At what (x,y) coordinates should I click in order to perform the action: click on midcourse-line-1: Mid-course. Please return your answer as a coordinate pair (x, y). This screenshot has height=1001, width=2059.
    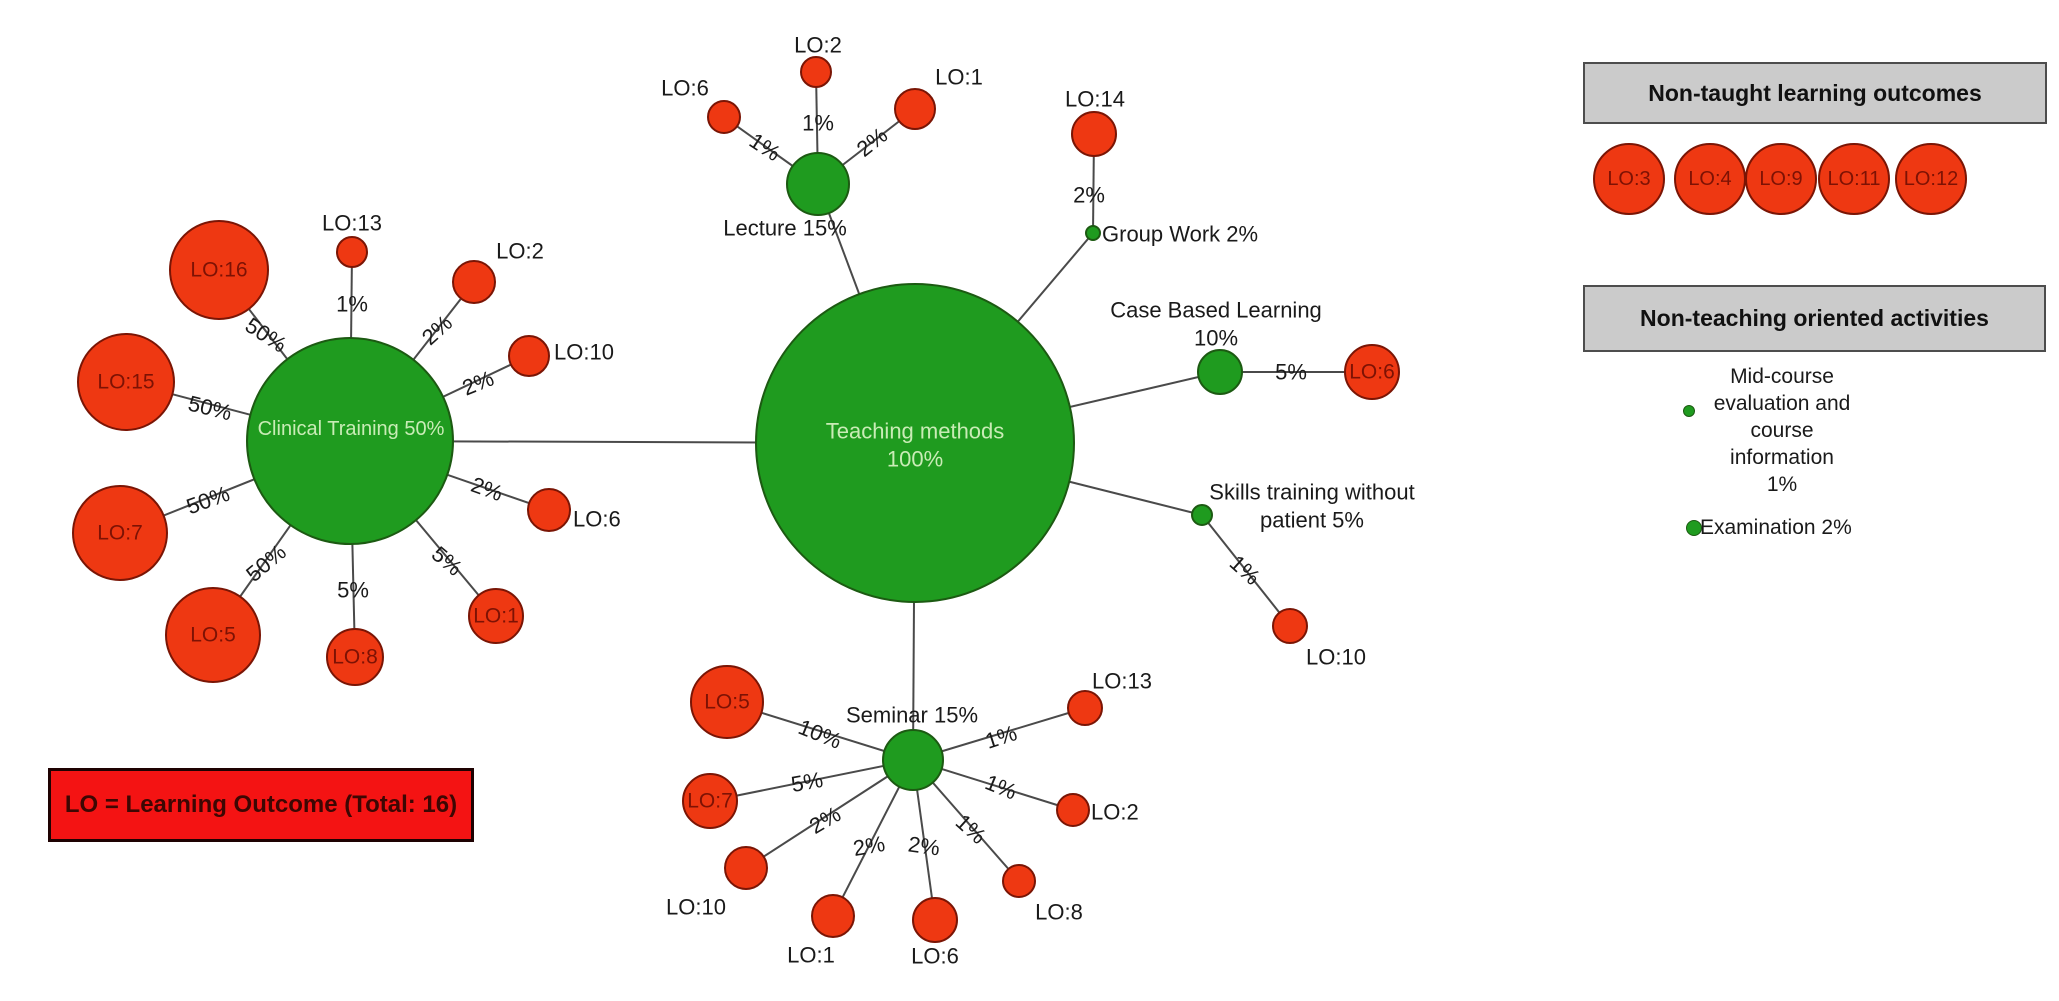
    Looking at the image, I should click on (1782, 376).